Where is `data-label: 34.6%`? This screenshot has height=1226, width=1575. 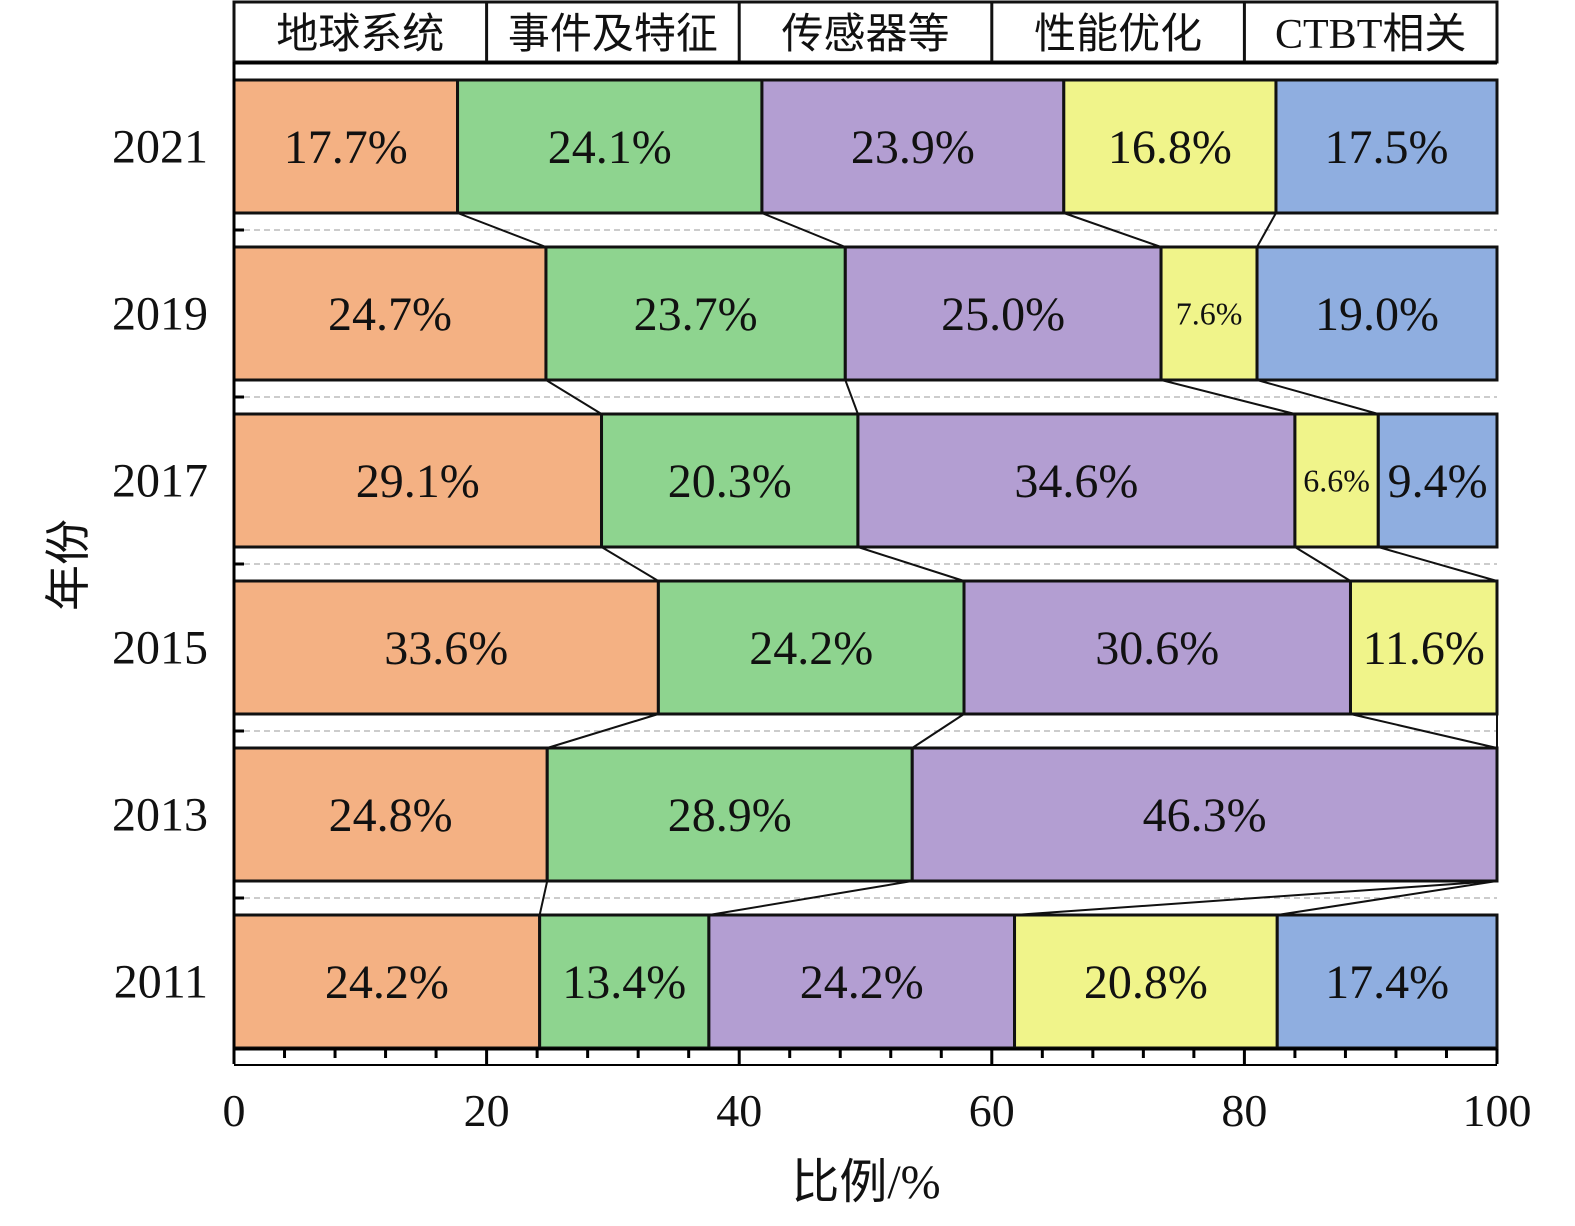 data-label: 34.6% is located at coordinates (1076, 481).